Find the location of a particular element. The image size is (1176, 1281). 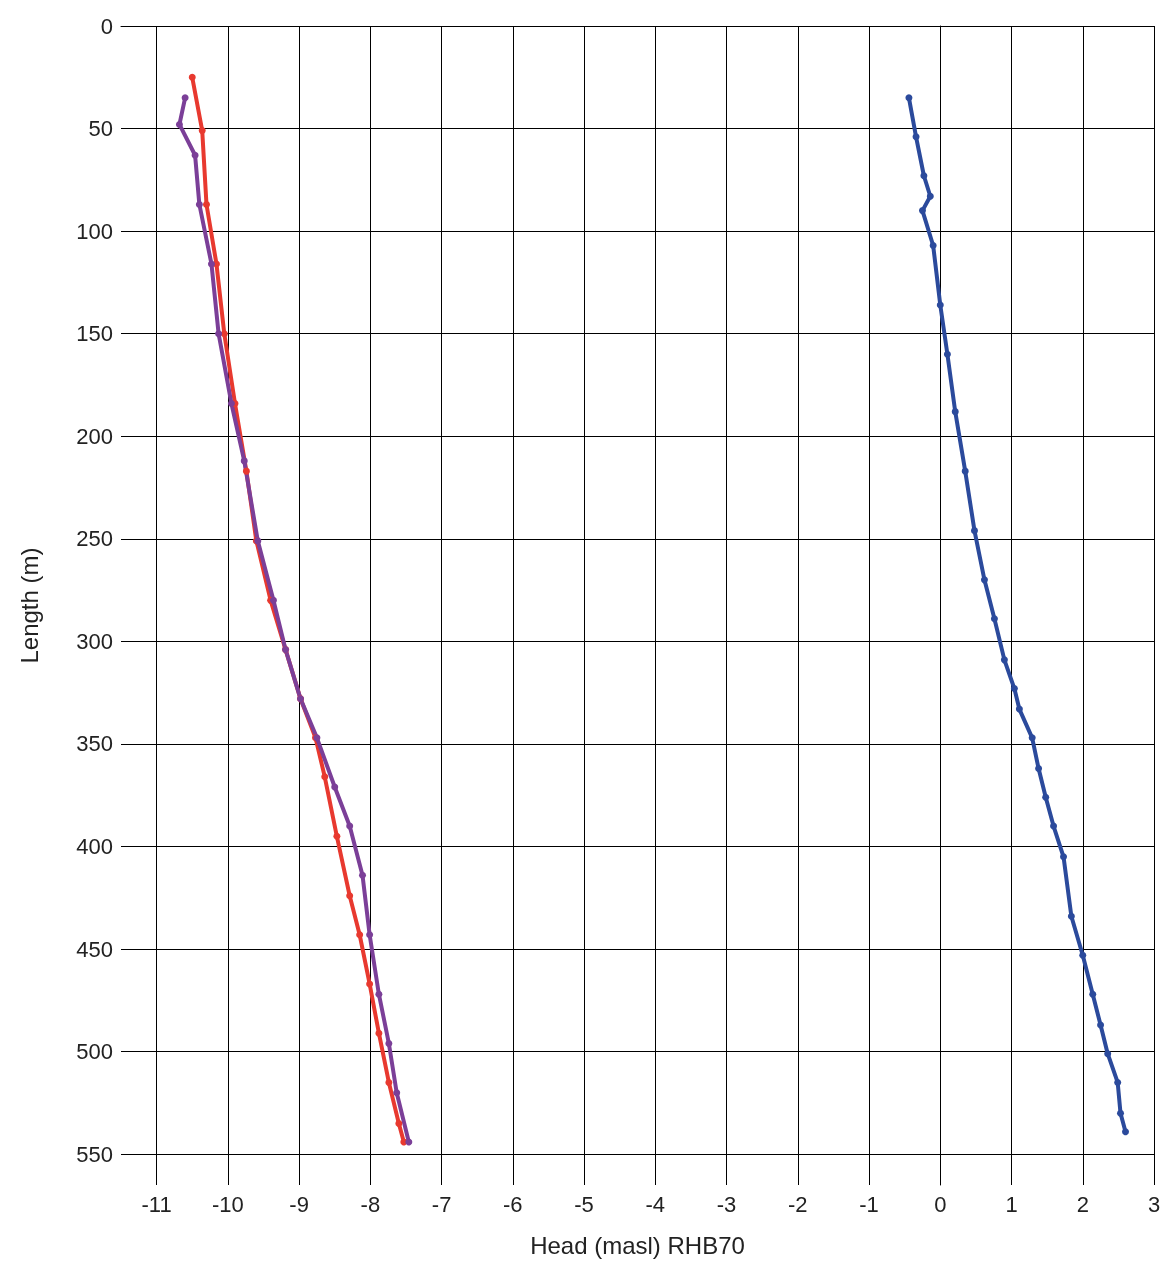

x-tick-label: -9 is located at coordinates (299, 1204).